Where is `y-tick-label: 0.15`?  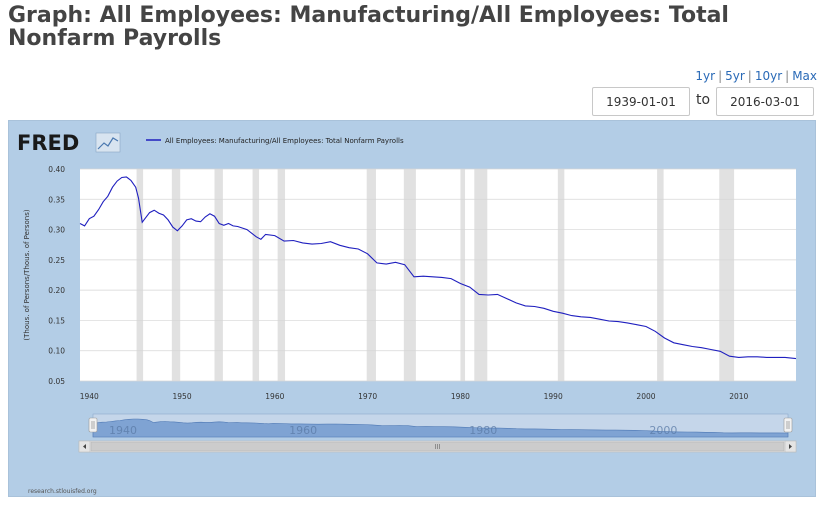
y-tick-label: 0.15 is located at coordinates (56, 320).